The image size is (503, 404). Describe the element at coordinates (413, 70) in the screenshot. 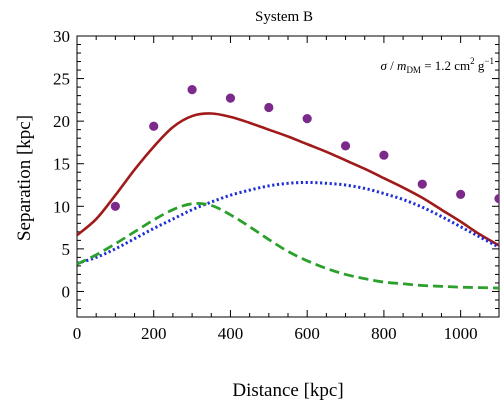

I see `annotation-m-sub: DM` at that location.